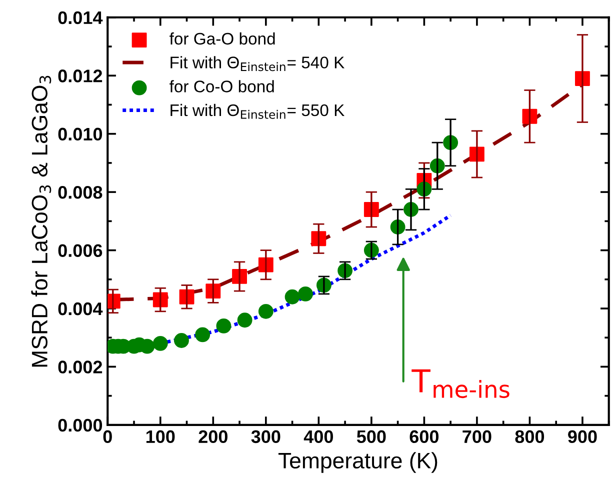 The height and width of the screenshot is (497, 615). What do you see at coordinates (371, 437) in the screenshot?
I see `x-tick-label: 500` at bounding box center [371, 437].